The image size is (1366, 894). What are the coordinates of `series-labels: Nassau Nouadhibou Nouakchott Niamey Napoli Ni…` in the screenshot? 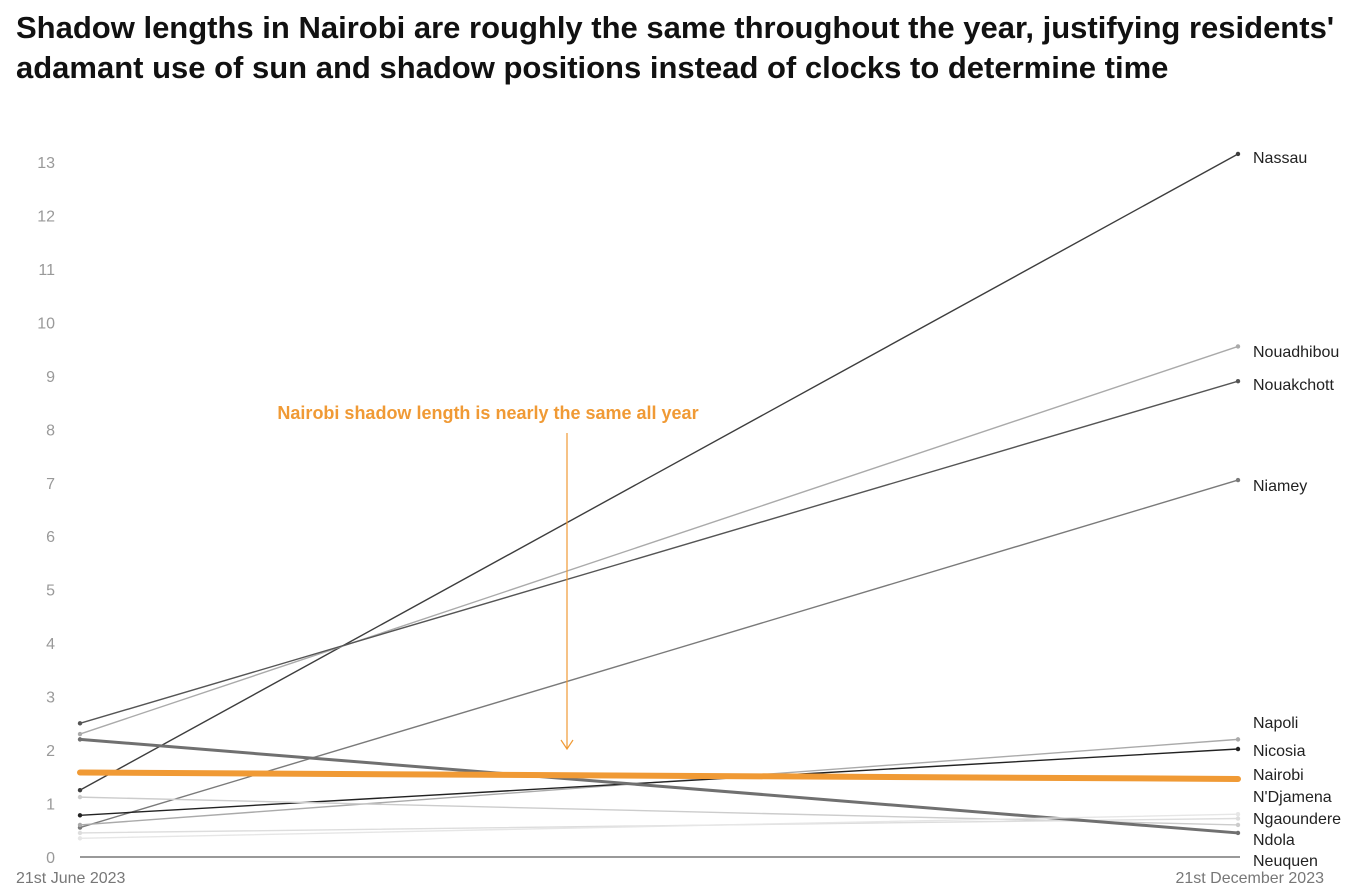 It's located at (1297, 510).